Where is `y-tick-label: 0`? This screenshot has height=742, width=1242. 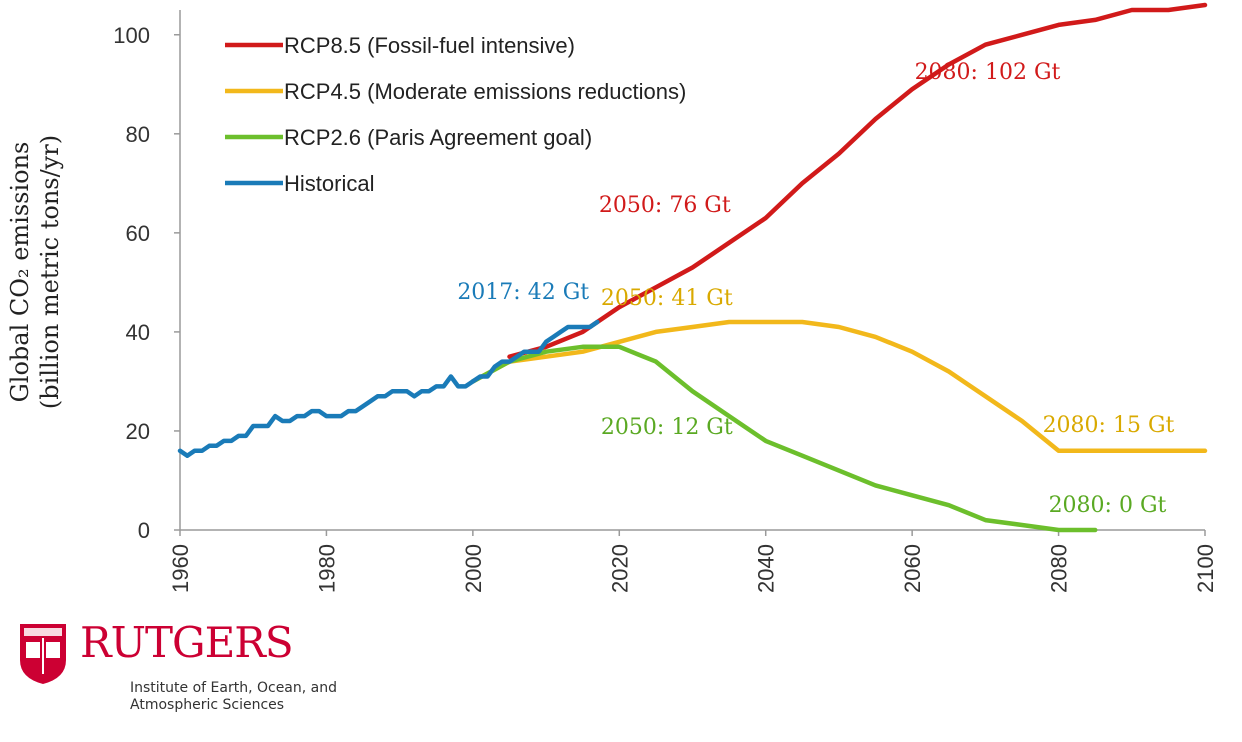
y-tick-label: 0 is located at coordinates (144, 530).